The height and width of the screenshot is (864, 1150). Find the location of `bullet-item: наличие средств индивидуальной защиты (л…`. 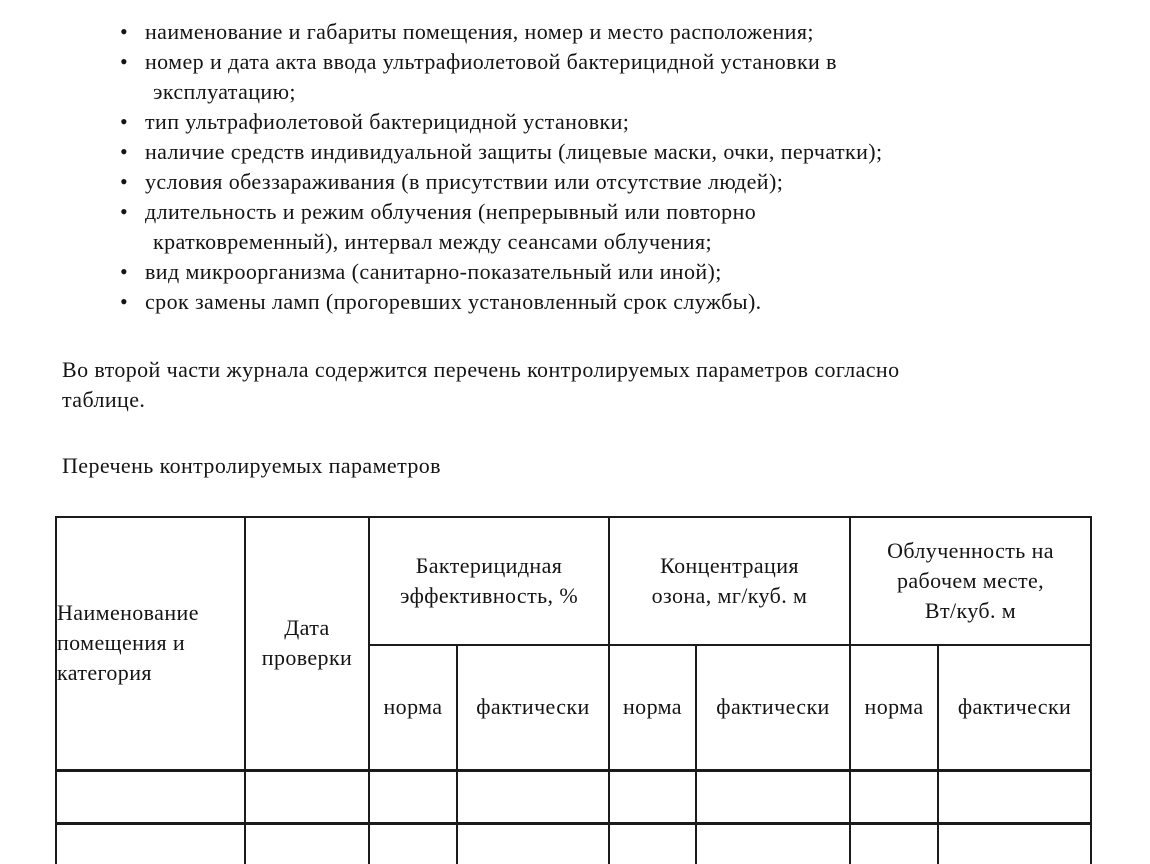

bullet-item: наличие средств индивидуальной защиты (л… is located at coordinates (607, 152).